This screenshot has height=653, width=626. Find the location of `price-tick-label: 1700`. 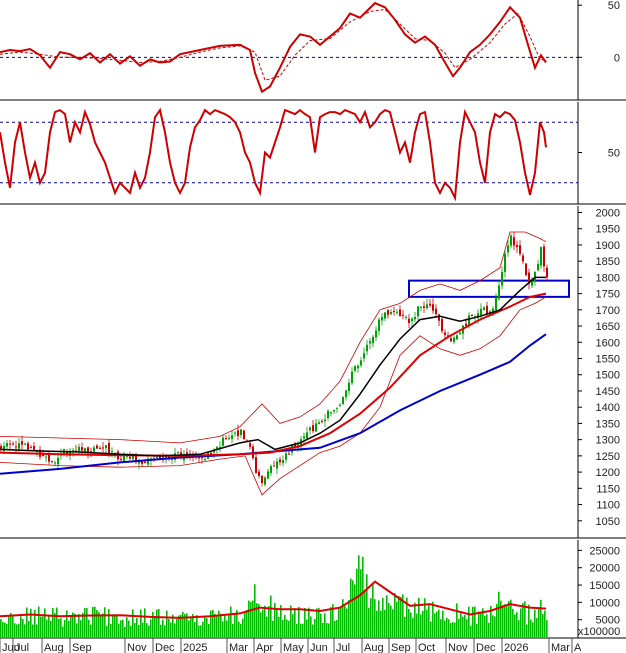

price-tick-label: 1700 is located at coordinates (608, 311).